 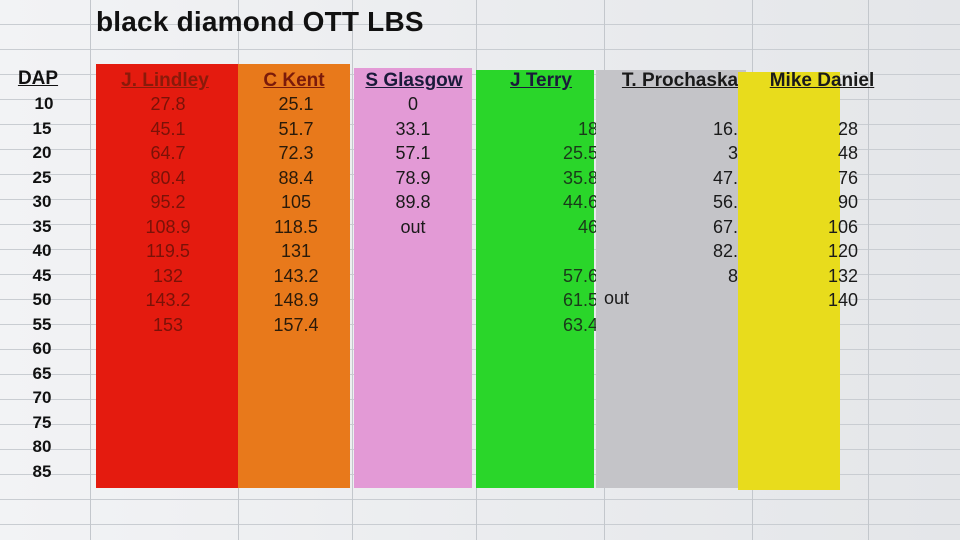 What do you see at coordinates (413, 128) in the screenshot?
I see `data-cell: 33.1` at bounding box center [413, 128].